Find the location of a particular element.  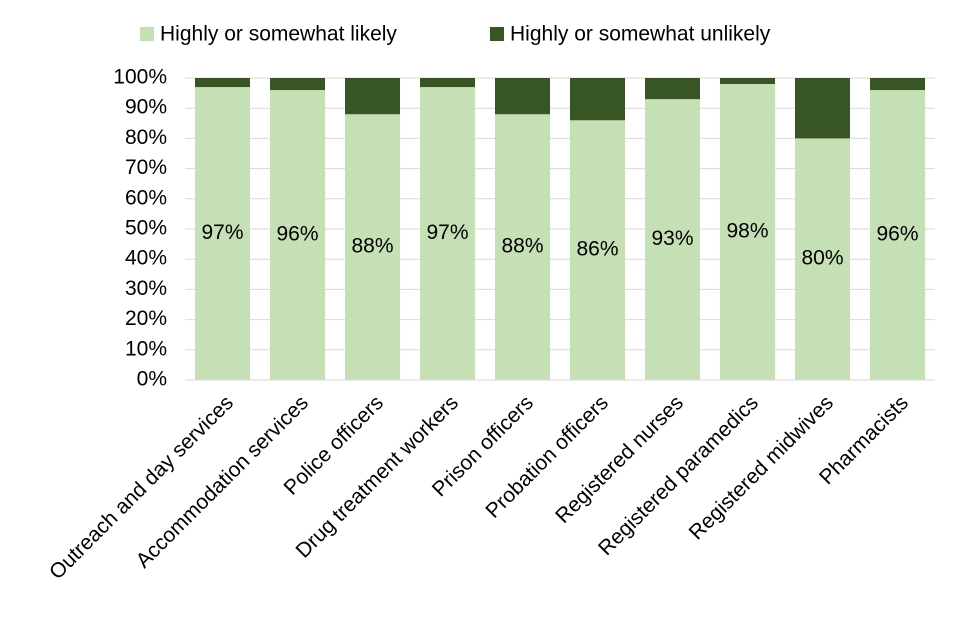

y-tick-label: 60% is located at coordinates (146, 197).